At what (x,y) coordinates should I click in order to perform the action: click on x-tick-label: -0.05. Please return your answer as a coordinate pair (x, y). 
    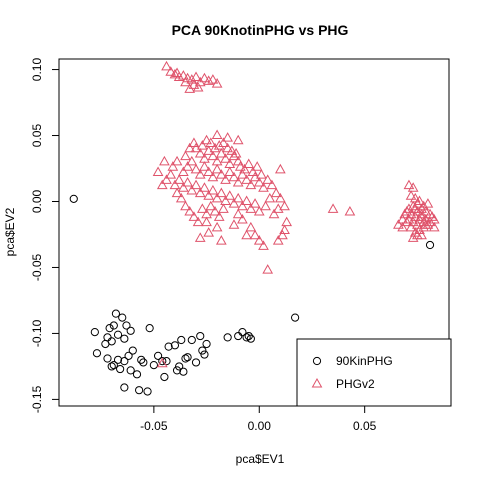
    Looking at the image, I should click on (154, 426).